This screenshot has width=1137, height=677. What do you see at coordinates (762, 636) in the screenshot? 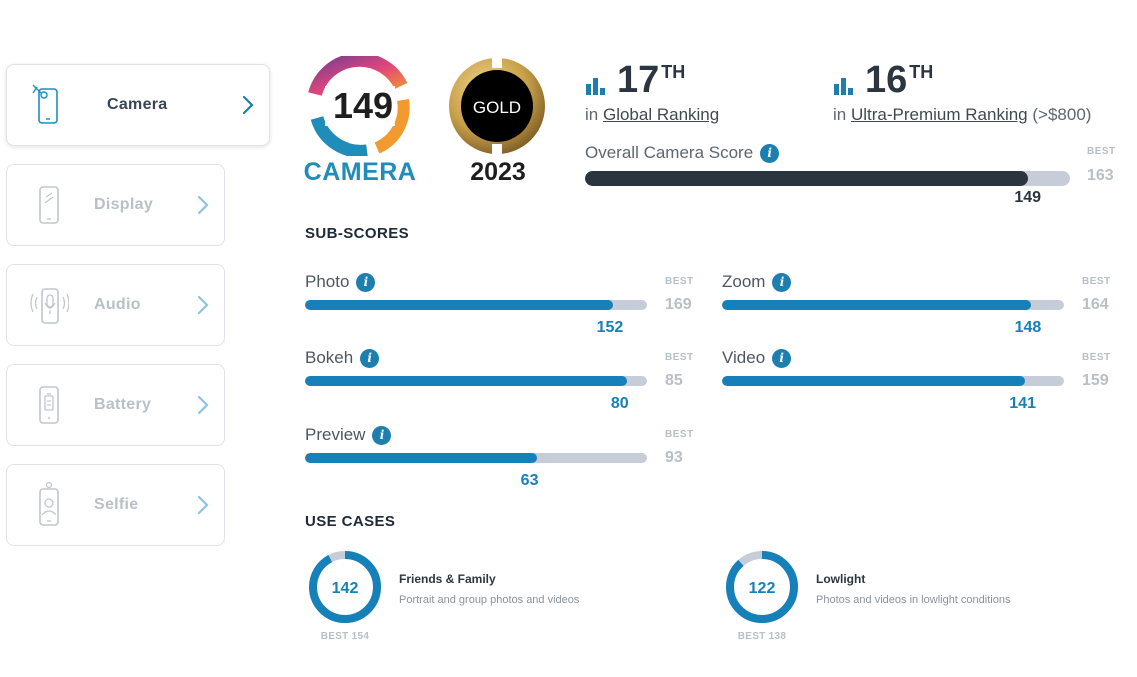
I see `use-case-best: BEST 138` at bounding box center [762, 636].